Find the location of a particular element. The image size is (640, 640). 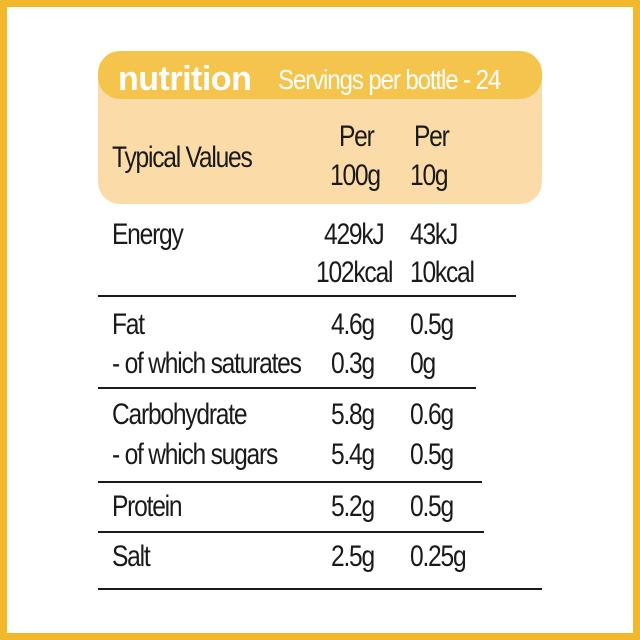

typical-values-label: Typical Values is located at coordinates (182, 157).